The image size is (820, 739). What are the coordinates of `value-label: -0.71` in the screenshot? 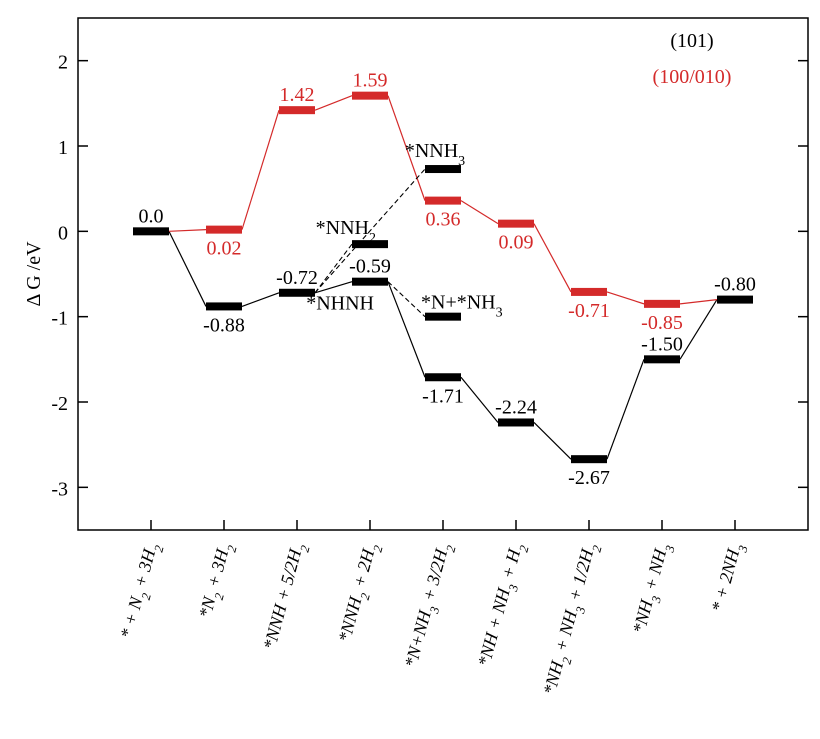 It's located at (589, 311).